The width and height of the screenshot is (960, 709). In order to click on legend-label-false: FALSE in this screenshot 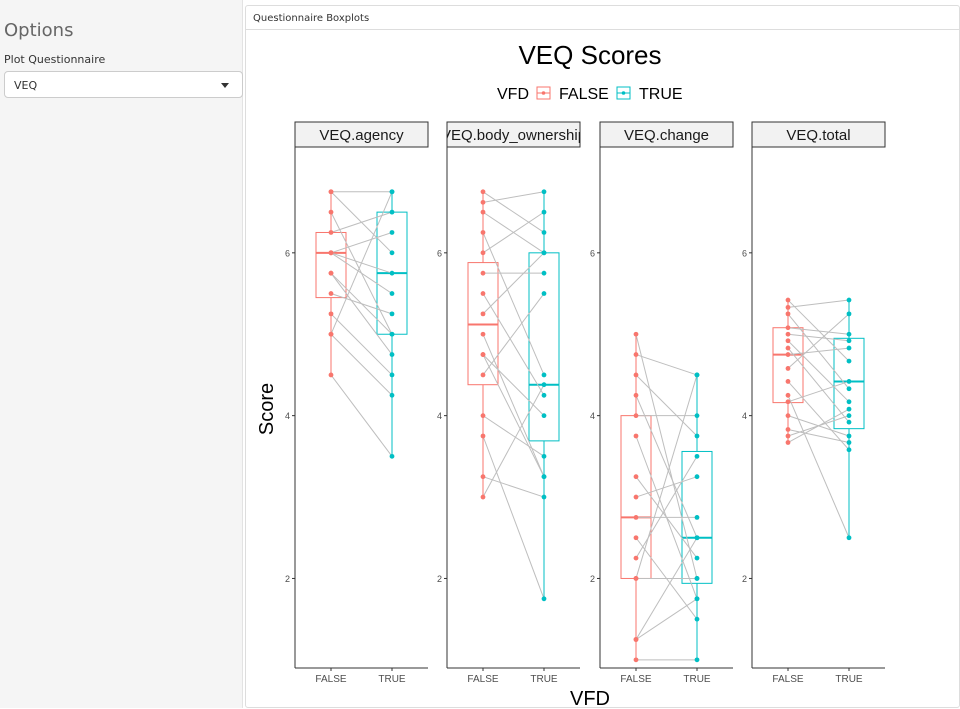, I will do `click(584, 94)`.